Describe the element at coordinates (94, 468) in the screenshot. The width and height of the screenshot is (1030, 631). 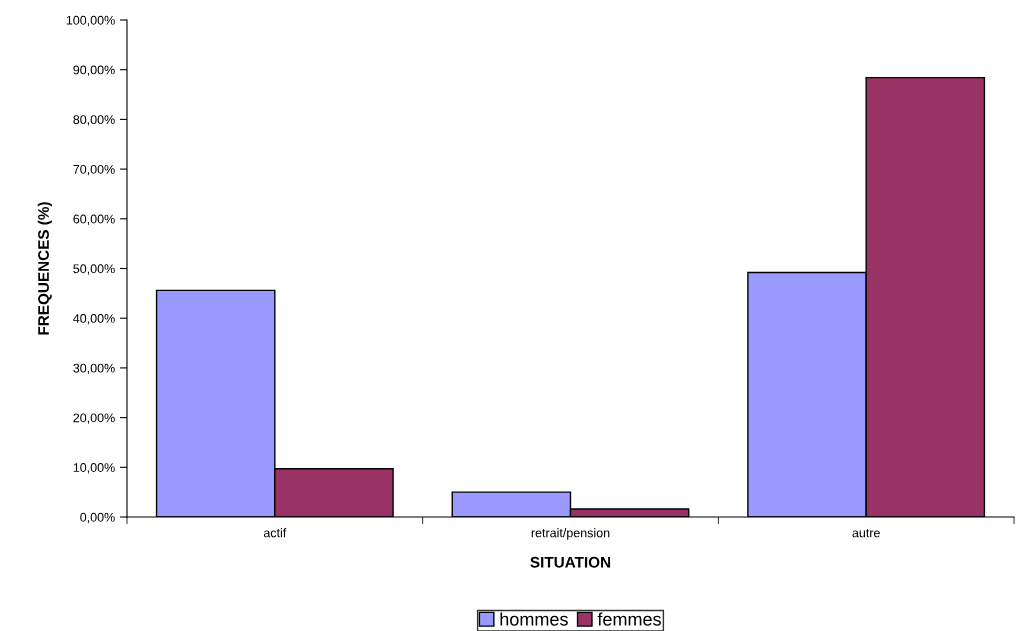
I see `y-tick-label: 10,00%` at that location.